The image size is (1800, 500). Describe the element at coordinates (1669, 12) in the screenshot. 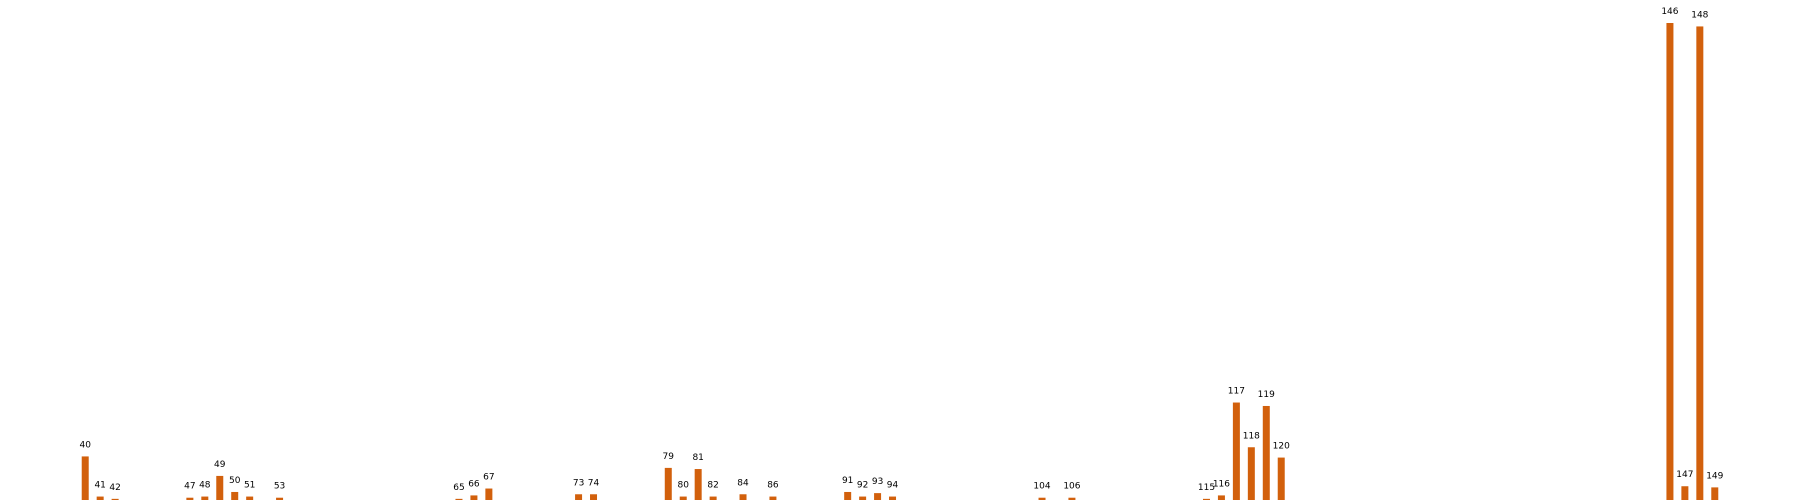

I see `bar-label: 146` at that location.